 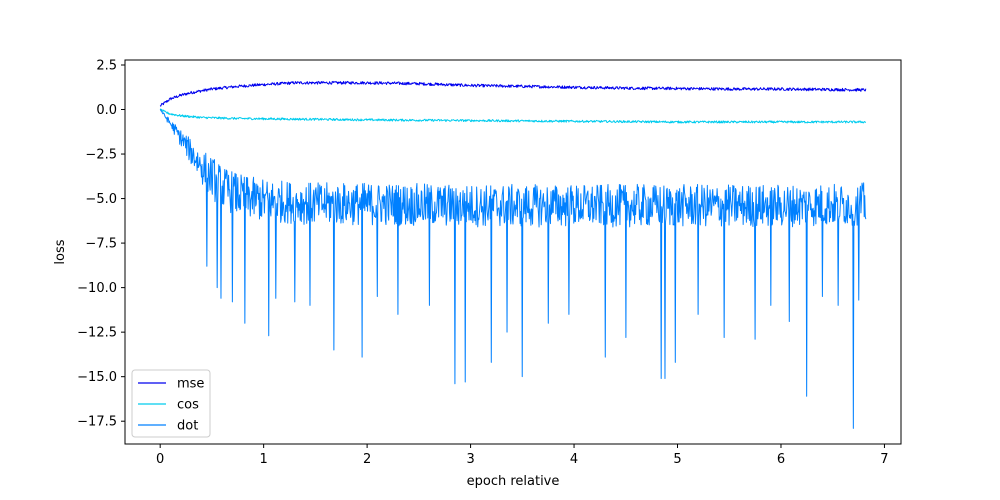 What do you see at coordinates (884, 459) in the screenshot?
I see `x-tick-label: 7` at bounding box center [884, 459].